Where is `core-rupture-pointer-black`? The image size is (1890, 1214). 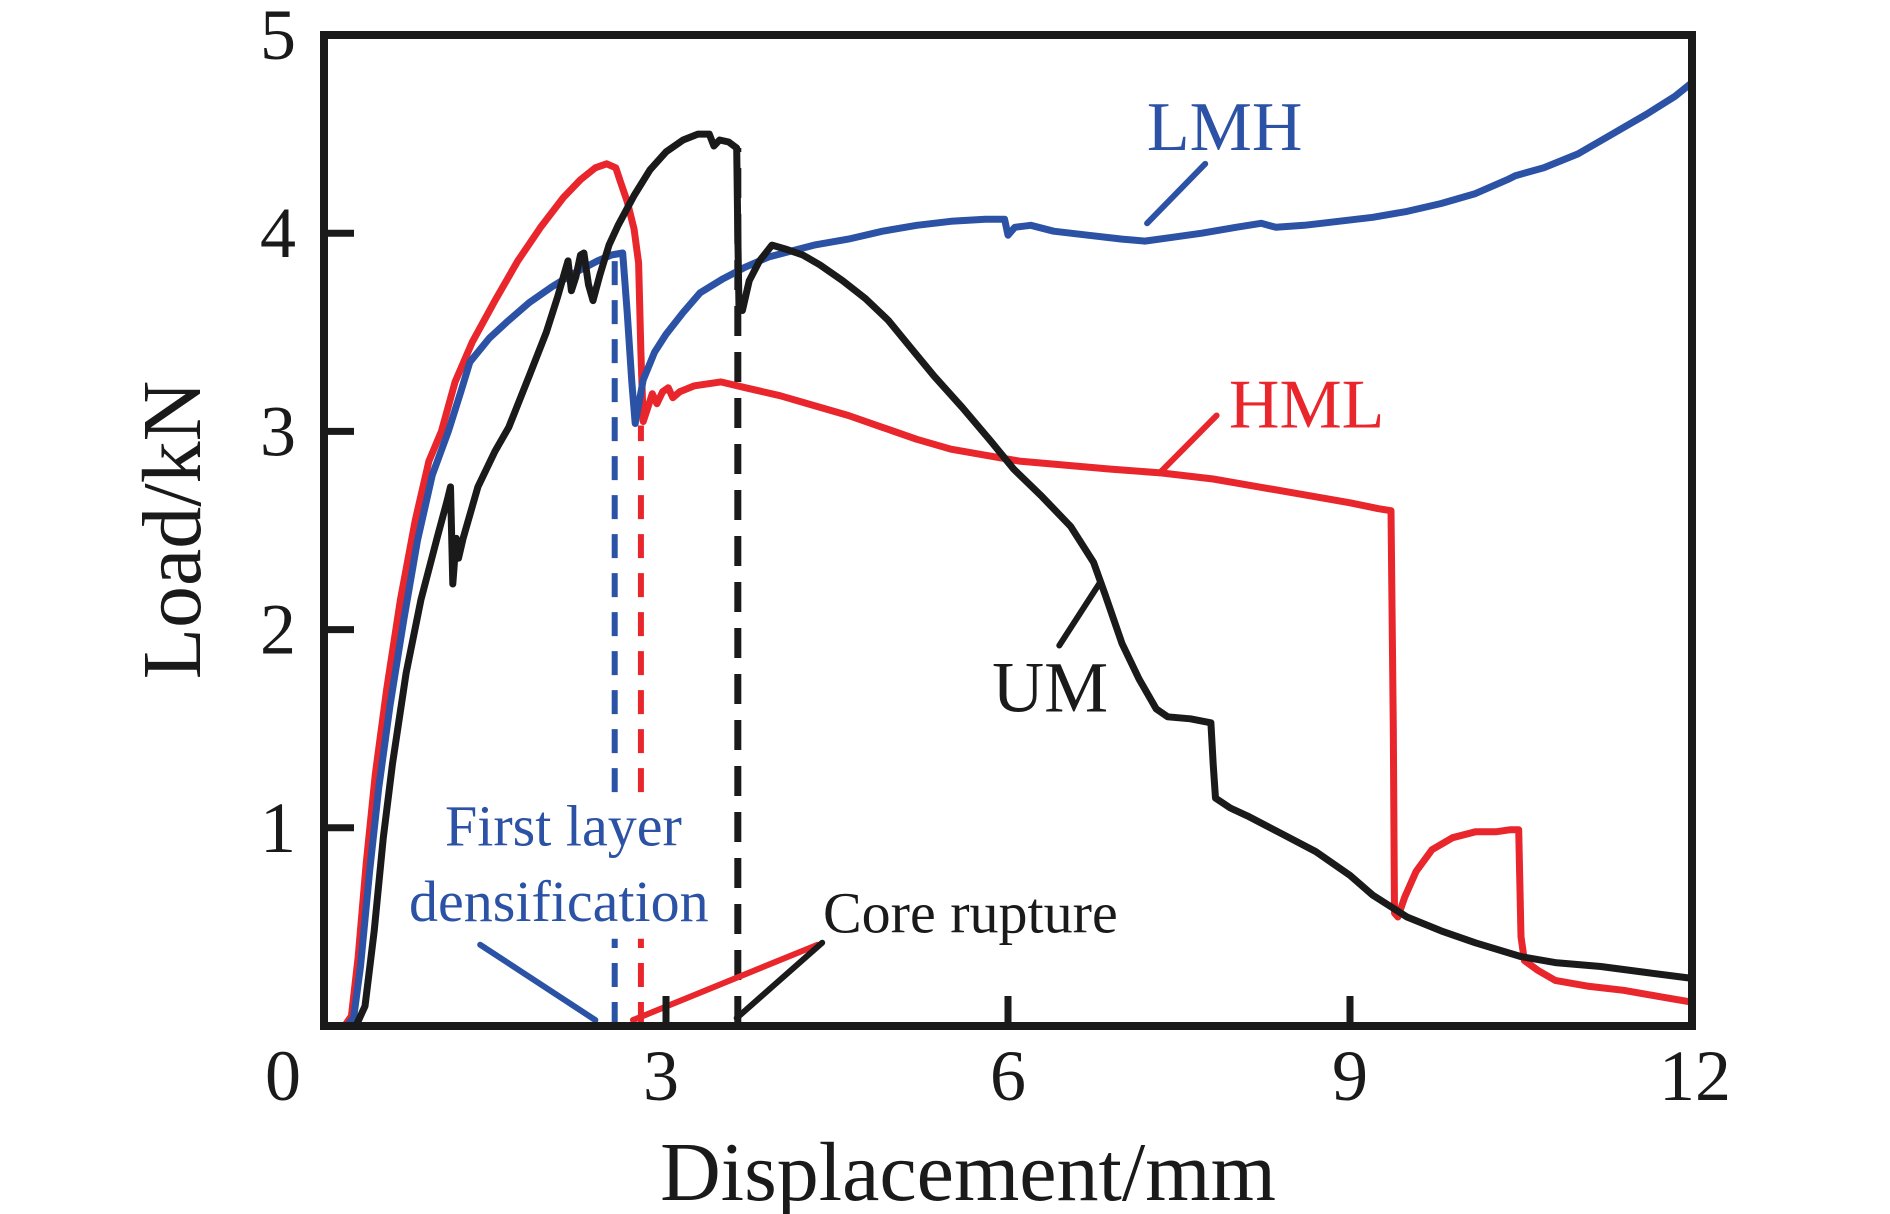 core-rupture-pointer-black is located at coordinates (779, 980).